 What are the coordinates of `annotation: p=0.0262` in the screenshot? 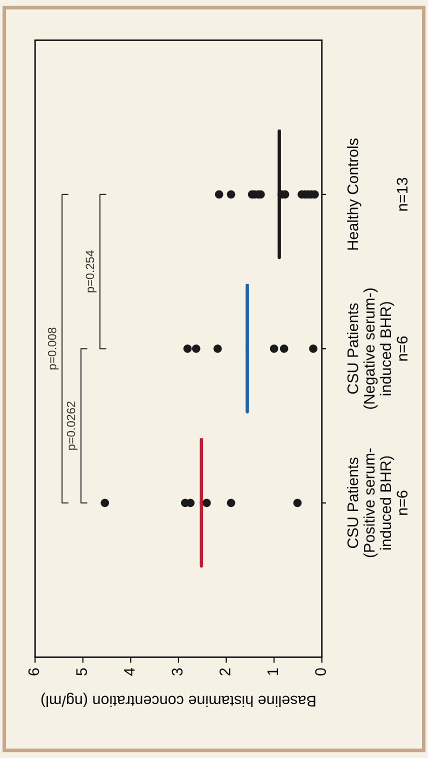 It's located at (72, 426).